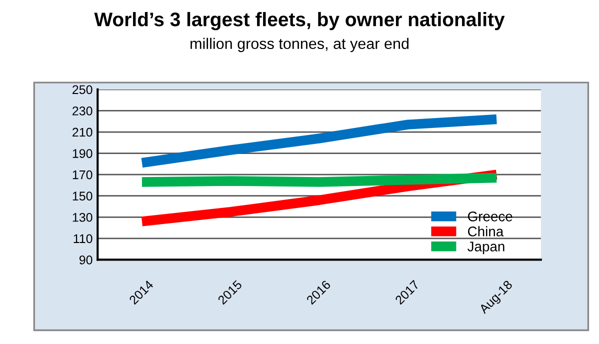  What do you see at coordinates (83, 239) in the screenshot?
I see `y-tick-label: 110` at bounding box center [83, 239].